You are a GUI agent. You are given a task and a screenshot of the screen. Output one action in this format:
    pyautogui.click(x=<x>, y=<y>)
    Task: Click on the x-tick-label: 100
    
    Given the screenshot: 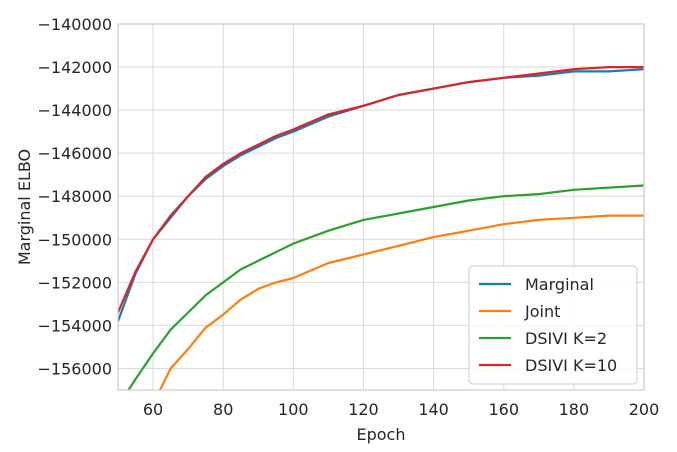 What is the action you would take?
    pyautogui.click(x=293, y=409)
    